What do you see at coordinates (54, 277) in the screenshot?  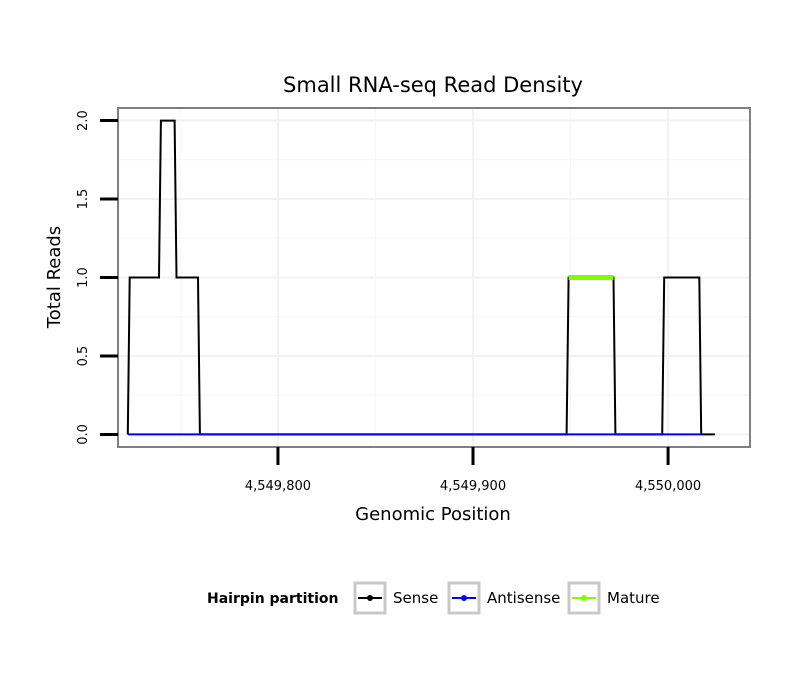 I see `y-axis-title: Total Reads` at bounding box center [54, 277].